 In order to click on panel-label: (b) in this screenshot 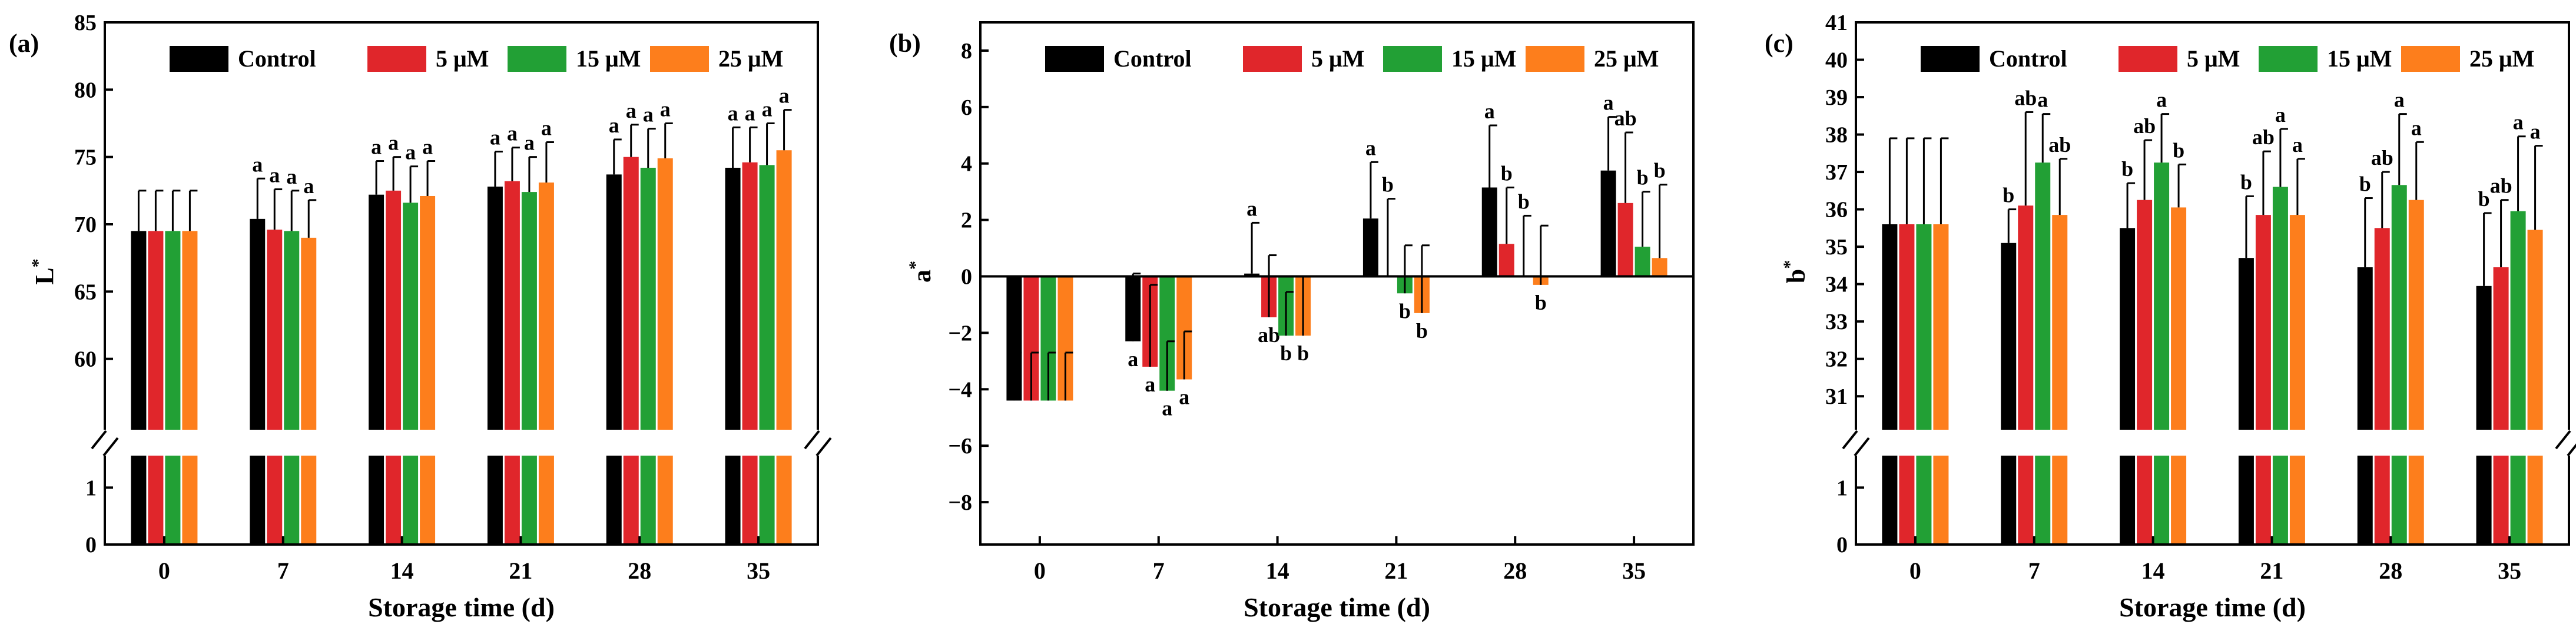, I will do `click(905, 44)`.